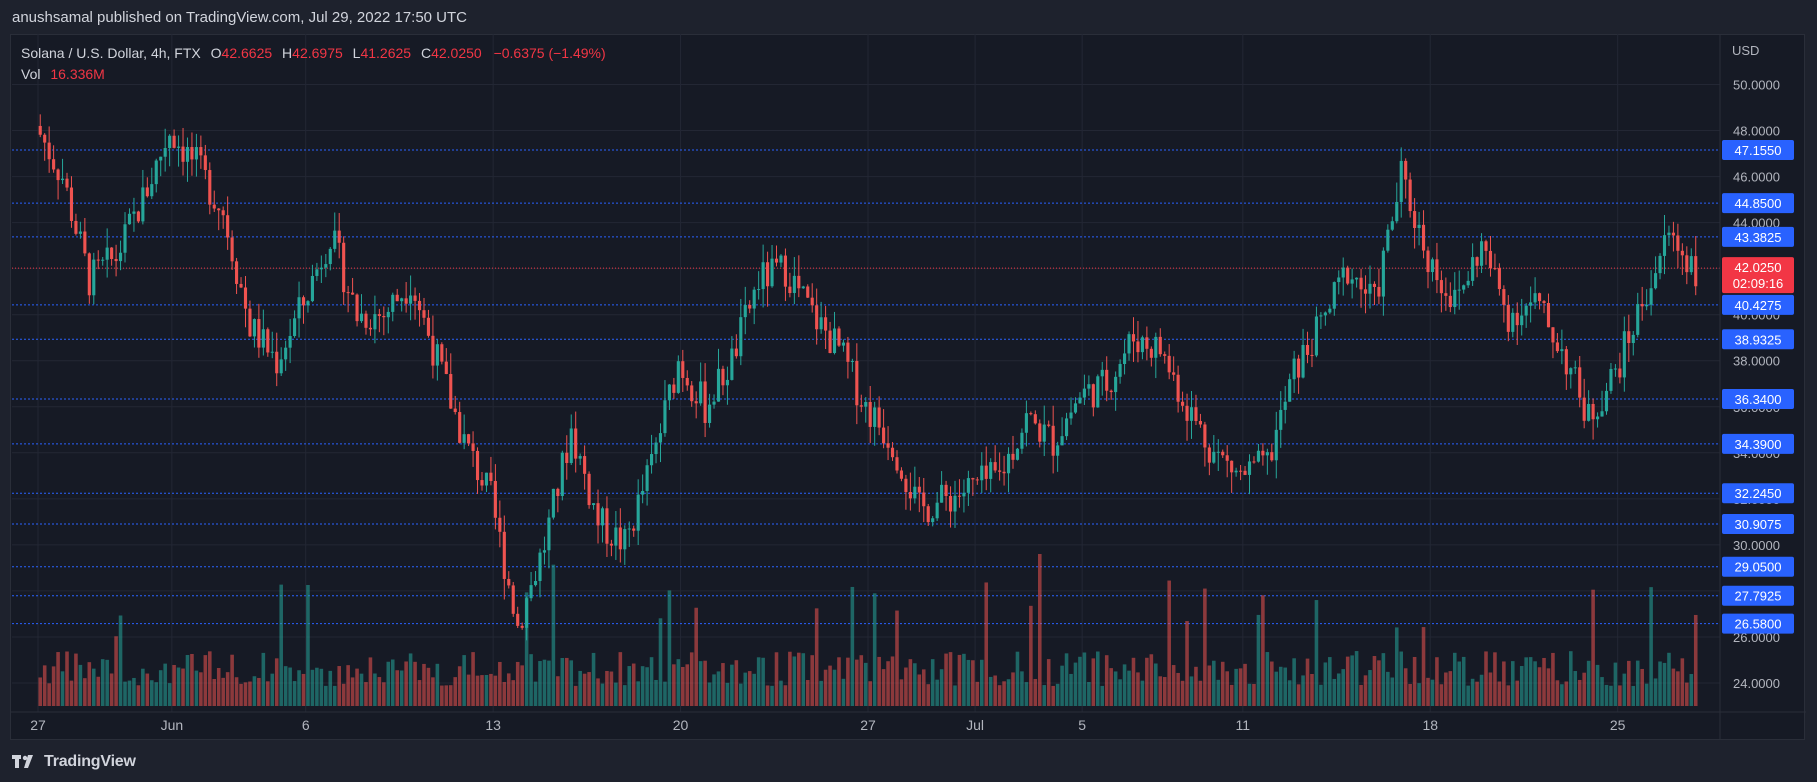 This screenshot has width=1817, height=782. I want to click on level-badge-label: 27.7925, so click(1758, 596).